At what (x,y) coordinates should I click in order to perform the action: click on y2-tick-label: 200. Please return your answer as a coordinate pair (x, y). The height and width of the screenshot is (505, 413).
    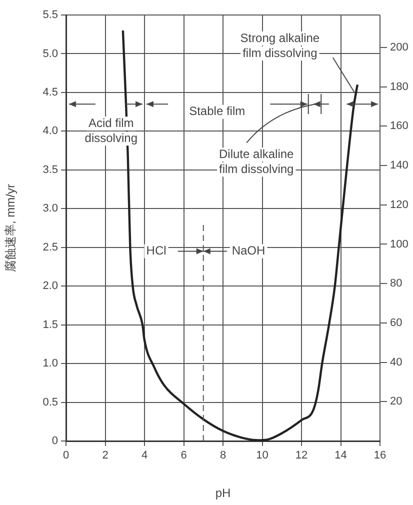
    Looking at the image, I should click on (399, 48).